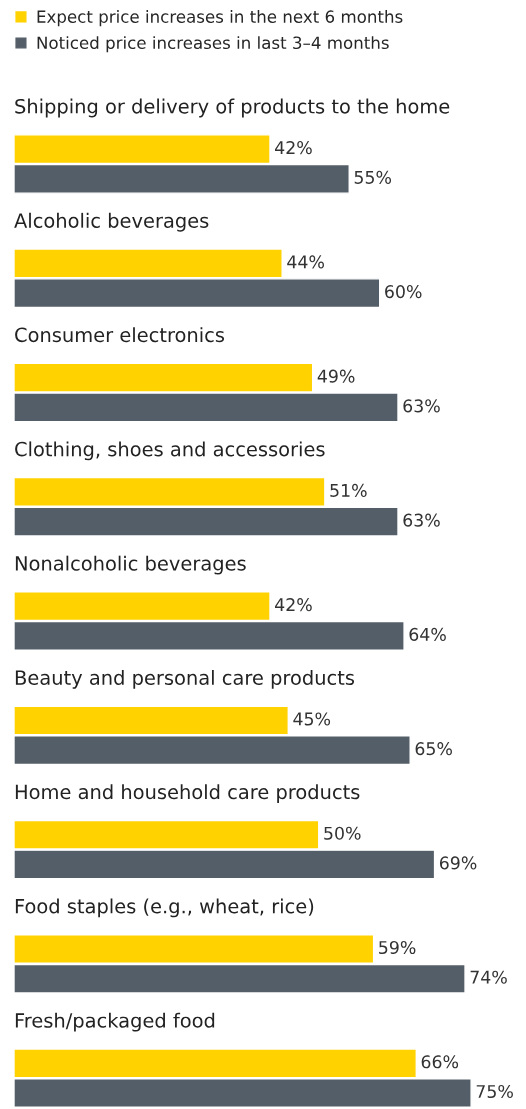 This screenshot has height=1109, width=526. Describe the element at coordinates (403, 292) in the screenshot. I see `data-label: 60%` at that location.